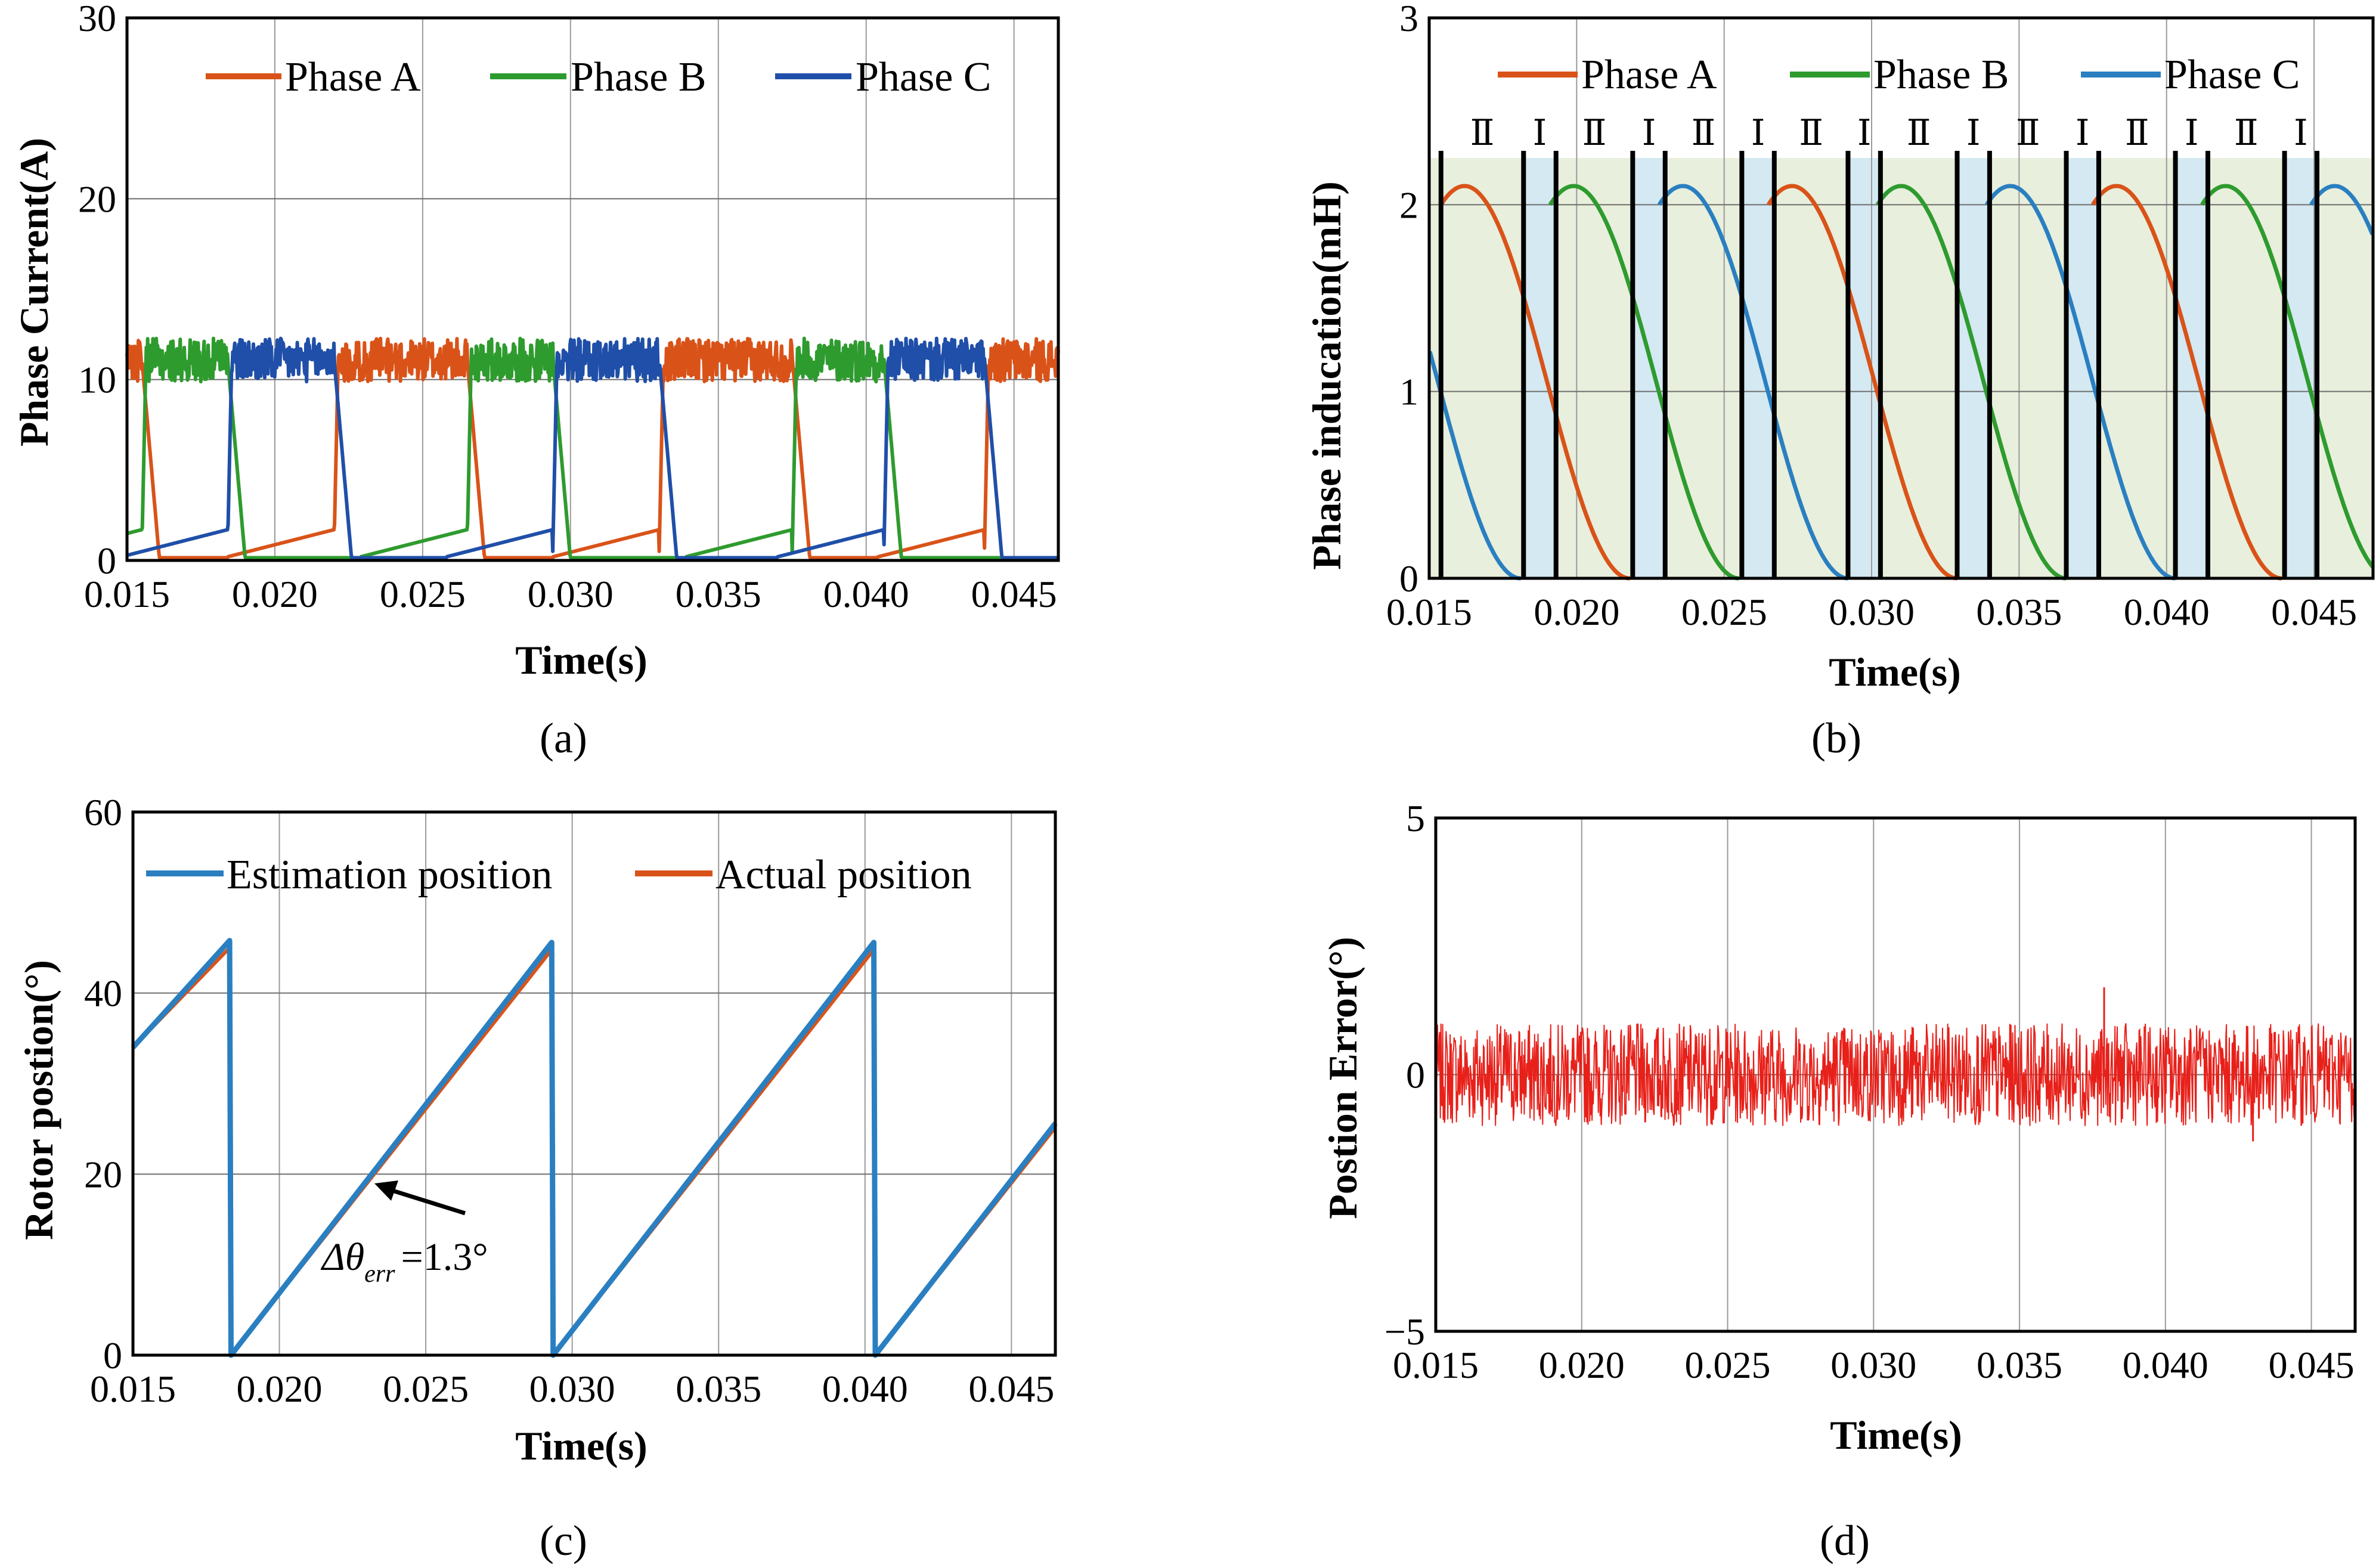  Describe the element at coordinates (280, 1389) in the screenshot. I see `x-tick-label-c-1: 0.020` at that location.